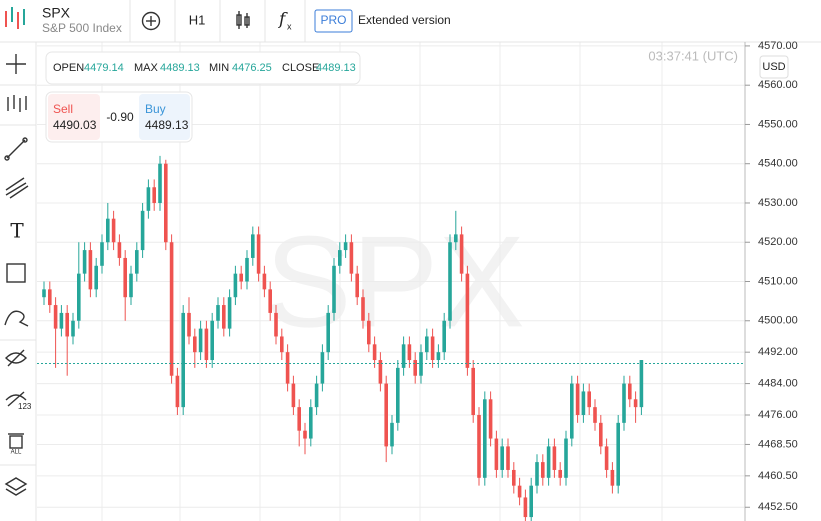 This screenshot has height=521, width=821. I want to click on buy-label: Buy, so click(155, 109).